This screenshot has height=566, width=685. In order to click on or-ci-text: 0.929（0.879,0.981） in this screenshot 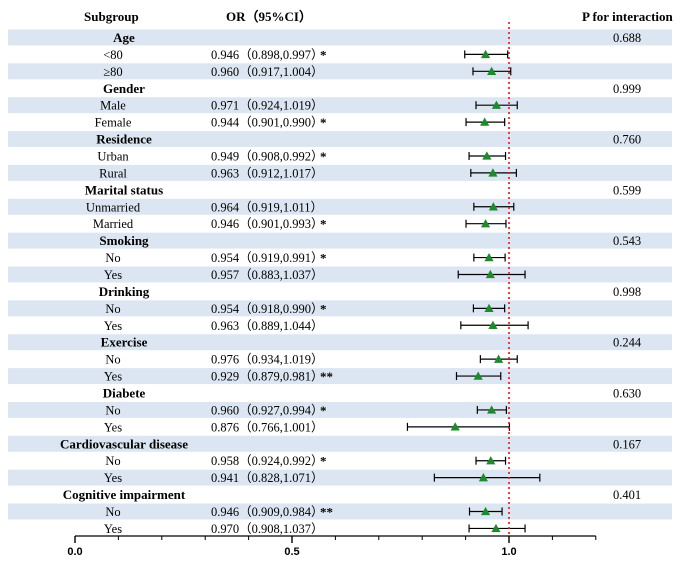, I will do `click(267, 377)`.